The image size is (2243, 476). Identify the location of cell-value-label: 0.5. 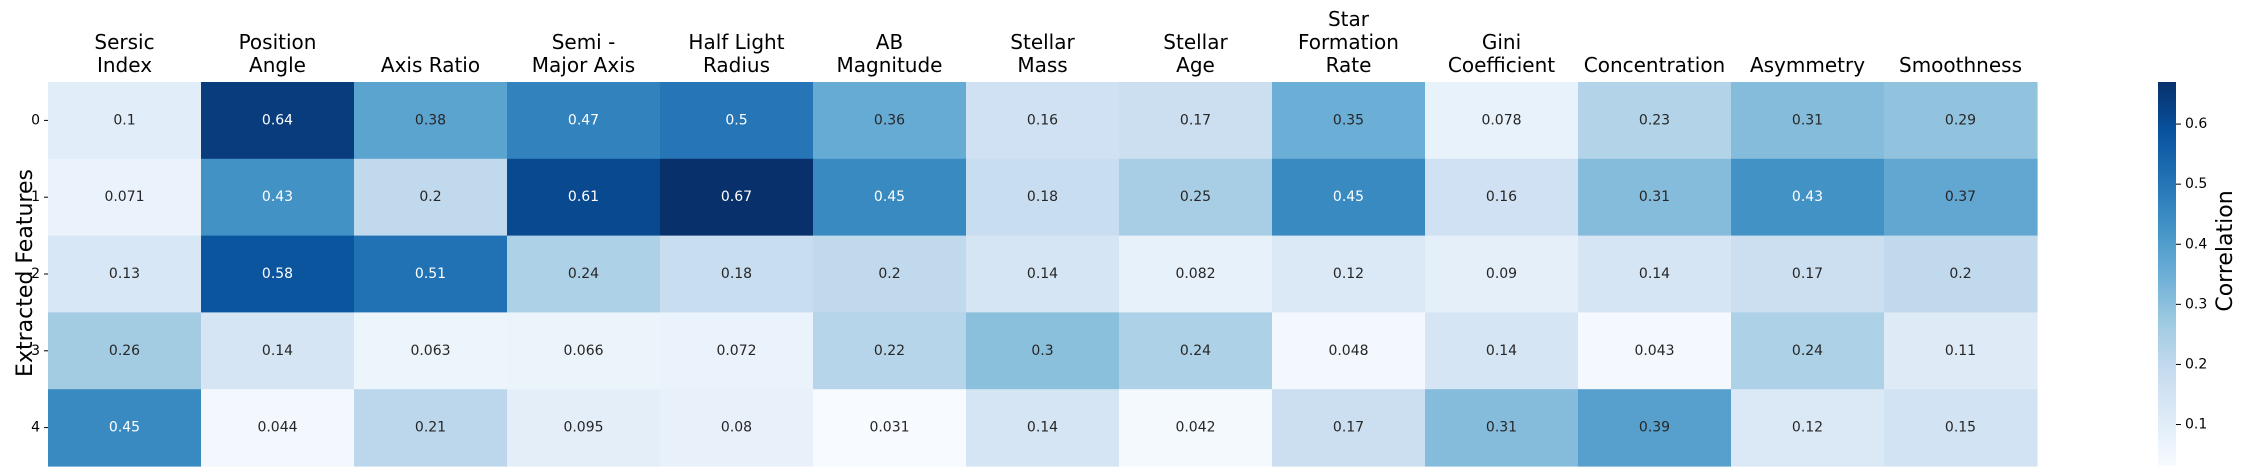
(736, 120).